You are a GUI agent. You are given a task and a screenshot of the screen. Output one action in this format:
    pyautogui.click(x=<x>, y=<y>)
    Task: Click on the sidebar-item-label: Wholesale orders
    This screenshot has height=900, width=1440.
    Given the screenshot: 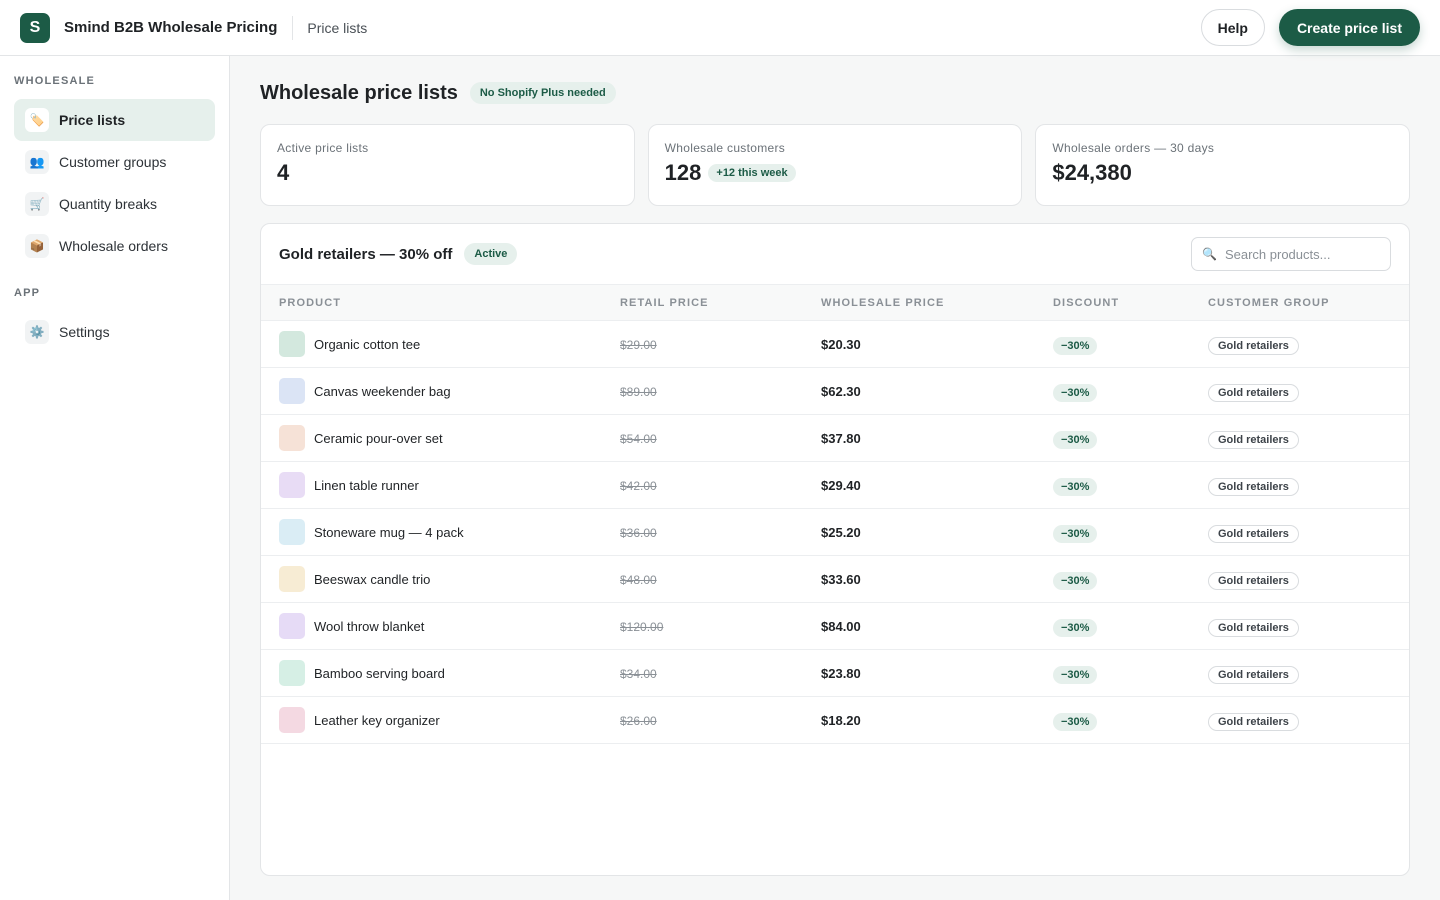 What is the action you would take?
    pyautogui.click(x=113, y=246)
    